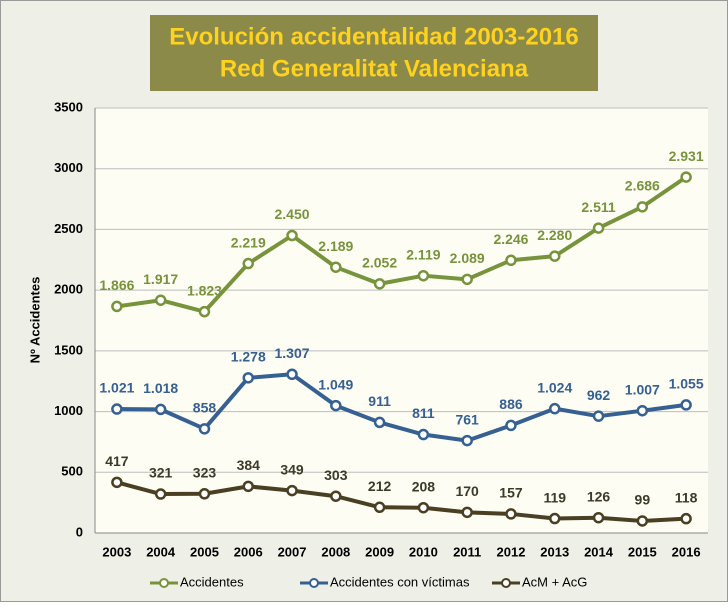  I want to click on x-tick-label: 2011, so click(467, 551).